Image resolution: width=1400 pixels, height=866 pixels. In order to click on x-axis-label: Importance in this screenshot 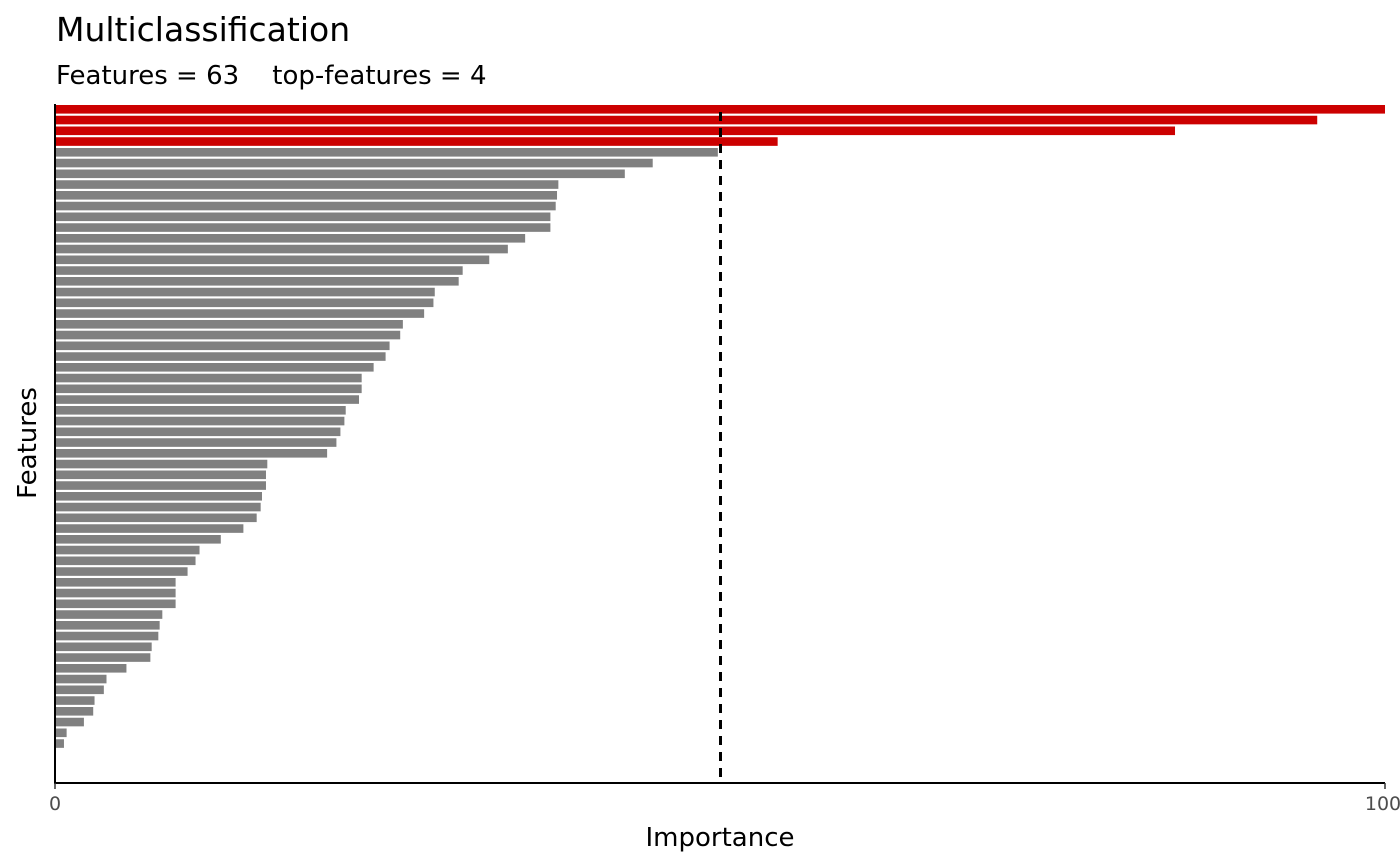, I will do `click(720, 838)`.